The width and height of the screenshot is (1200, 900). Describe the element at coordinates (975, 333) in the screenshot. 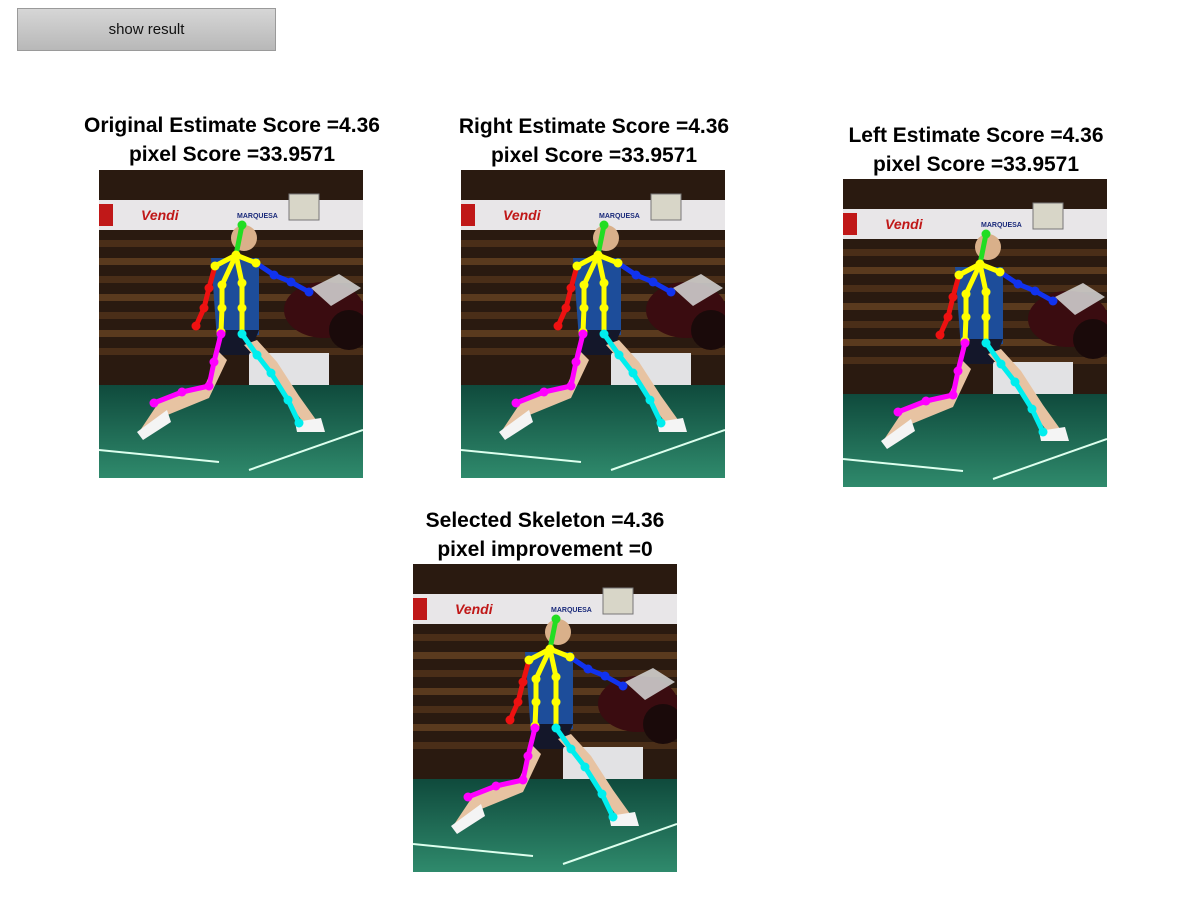

I see `left-estimate-image: Vendi MARQUESA` at that location.